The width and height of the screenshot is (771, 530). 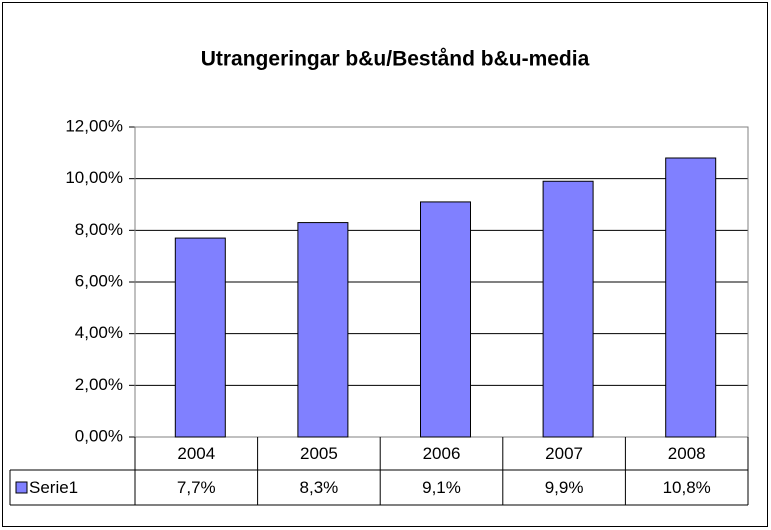 I want to click on legend-label: Serie1, so click(x=53, y=487).